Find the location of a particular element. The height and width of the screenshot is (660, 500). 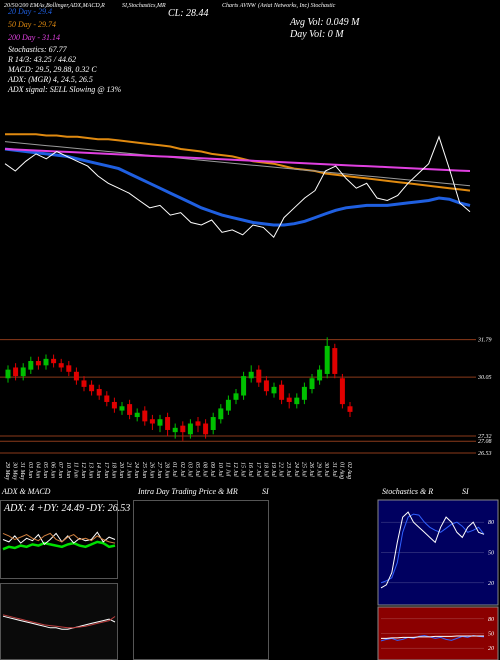

x-tick-label: 20 Jun is located at coordinates (121, 470).